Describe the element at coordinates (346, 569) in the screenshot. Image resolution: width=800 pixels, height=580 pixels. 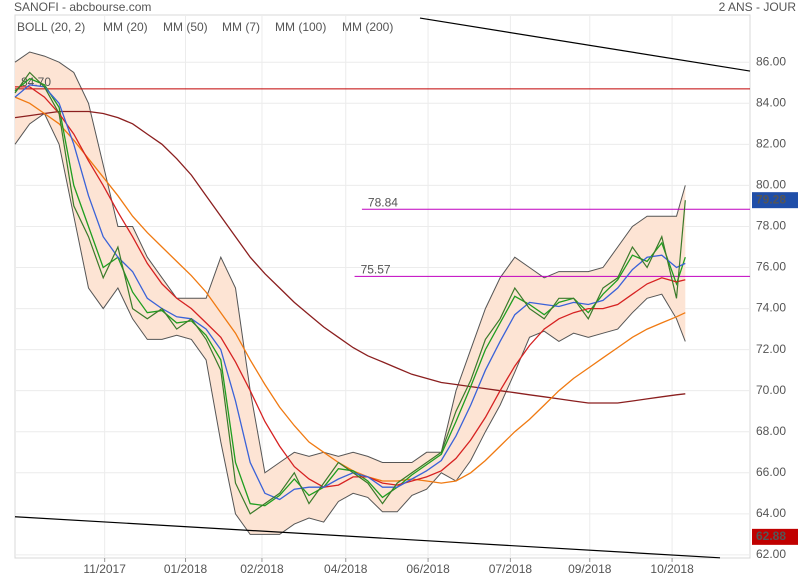
I see `x-tick-label: 04/2018` at that location.